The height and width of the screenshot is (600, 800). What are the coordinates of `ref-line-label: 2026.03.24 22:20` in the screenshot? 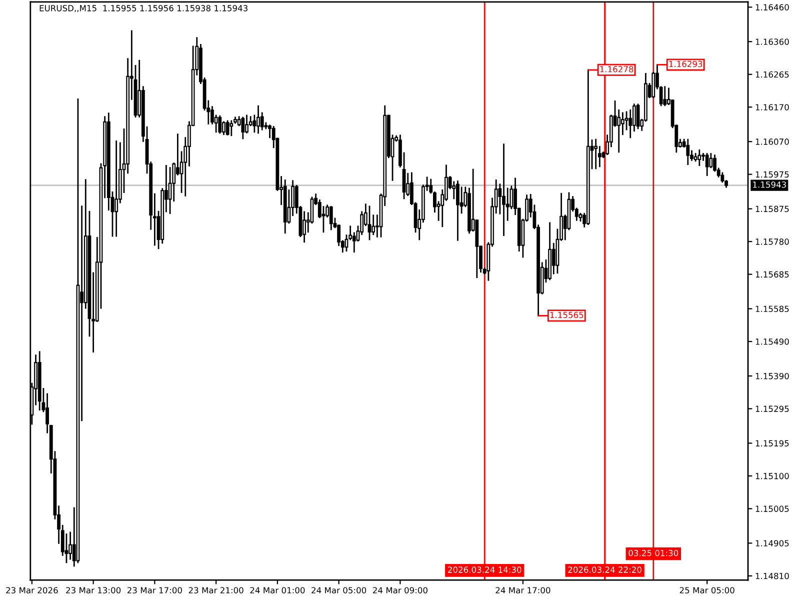 It's located at (605, 569).